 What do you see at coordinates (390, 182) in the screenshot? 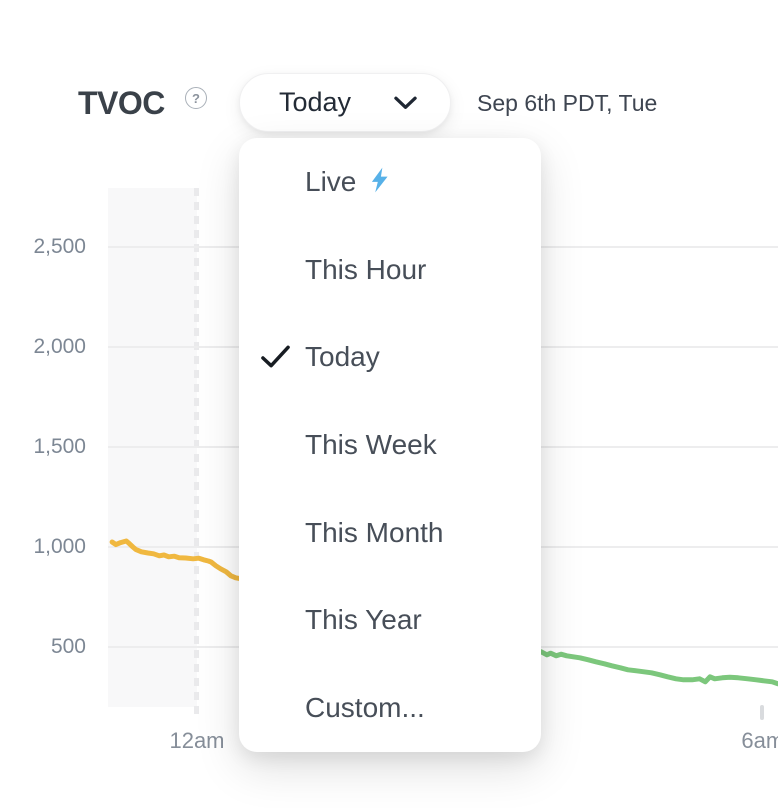
I see `menu-item-live: Live` at bounding box center [390, 182].